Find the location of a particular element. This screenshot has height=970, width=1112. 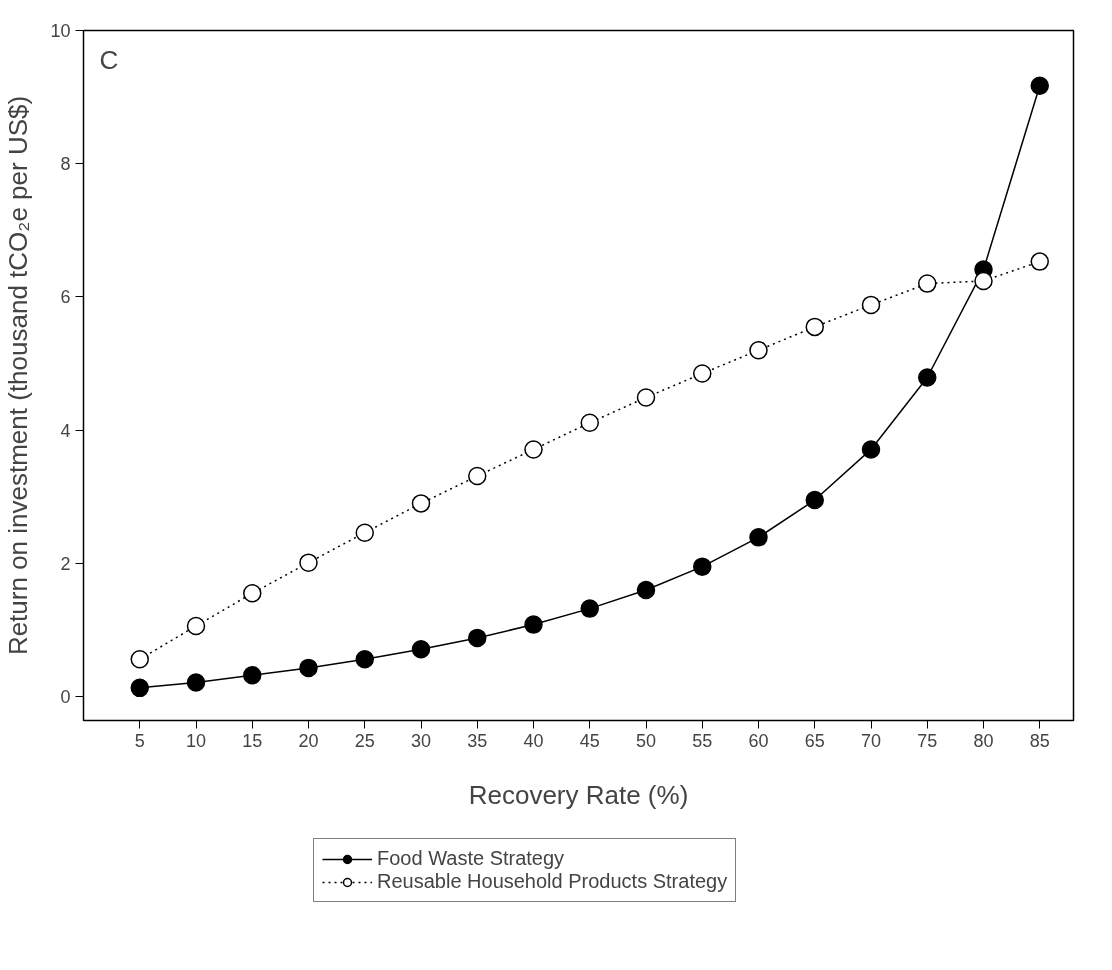

x-tick-label: 85 is located at coordinates (1039, 740).